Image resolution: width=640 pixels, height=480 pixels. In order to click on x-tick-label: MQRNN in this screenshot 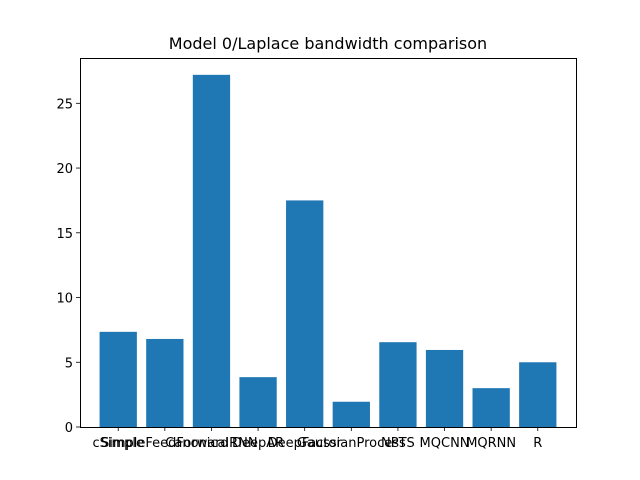, I will do `click(491, 443)`.